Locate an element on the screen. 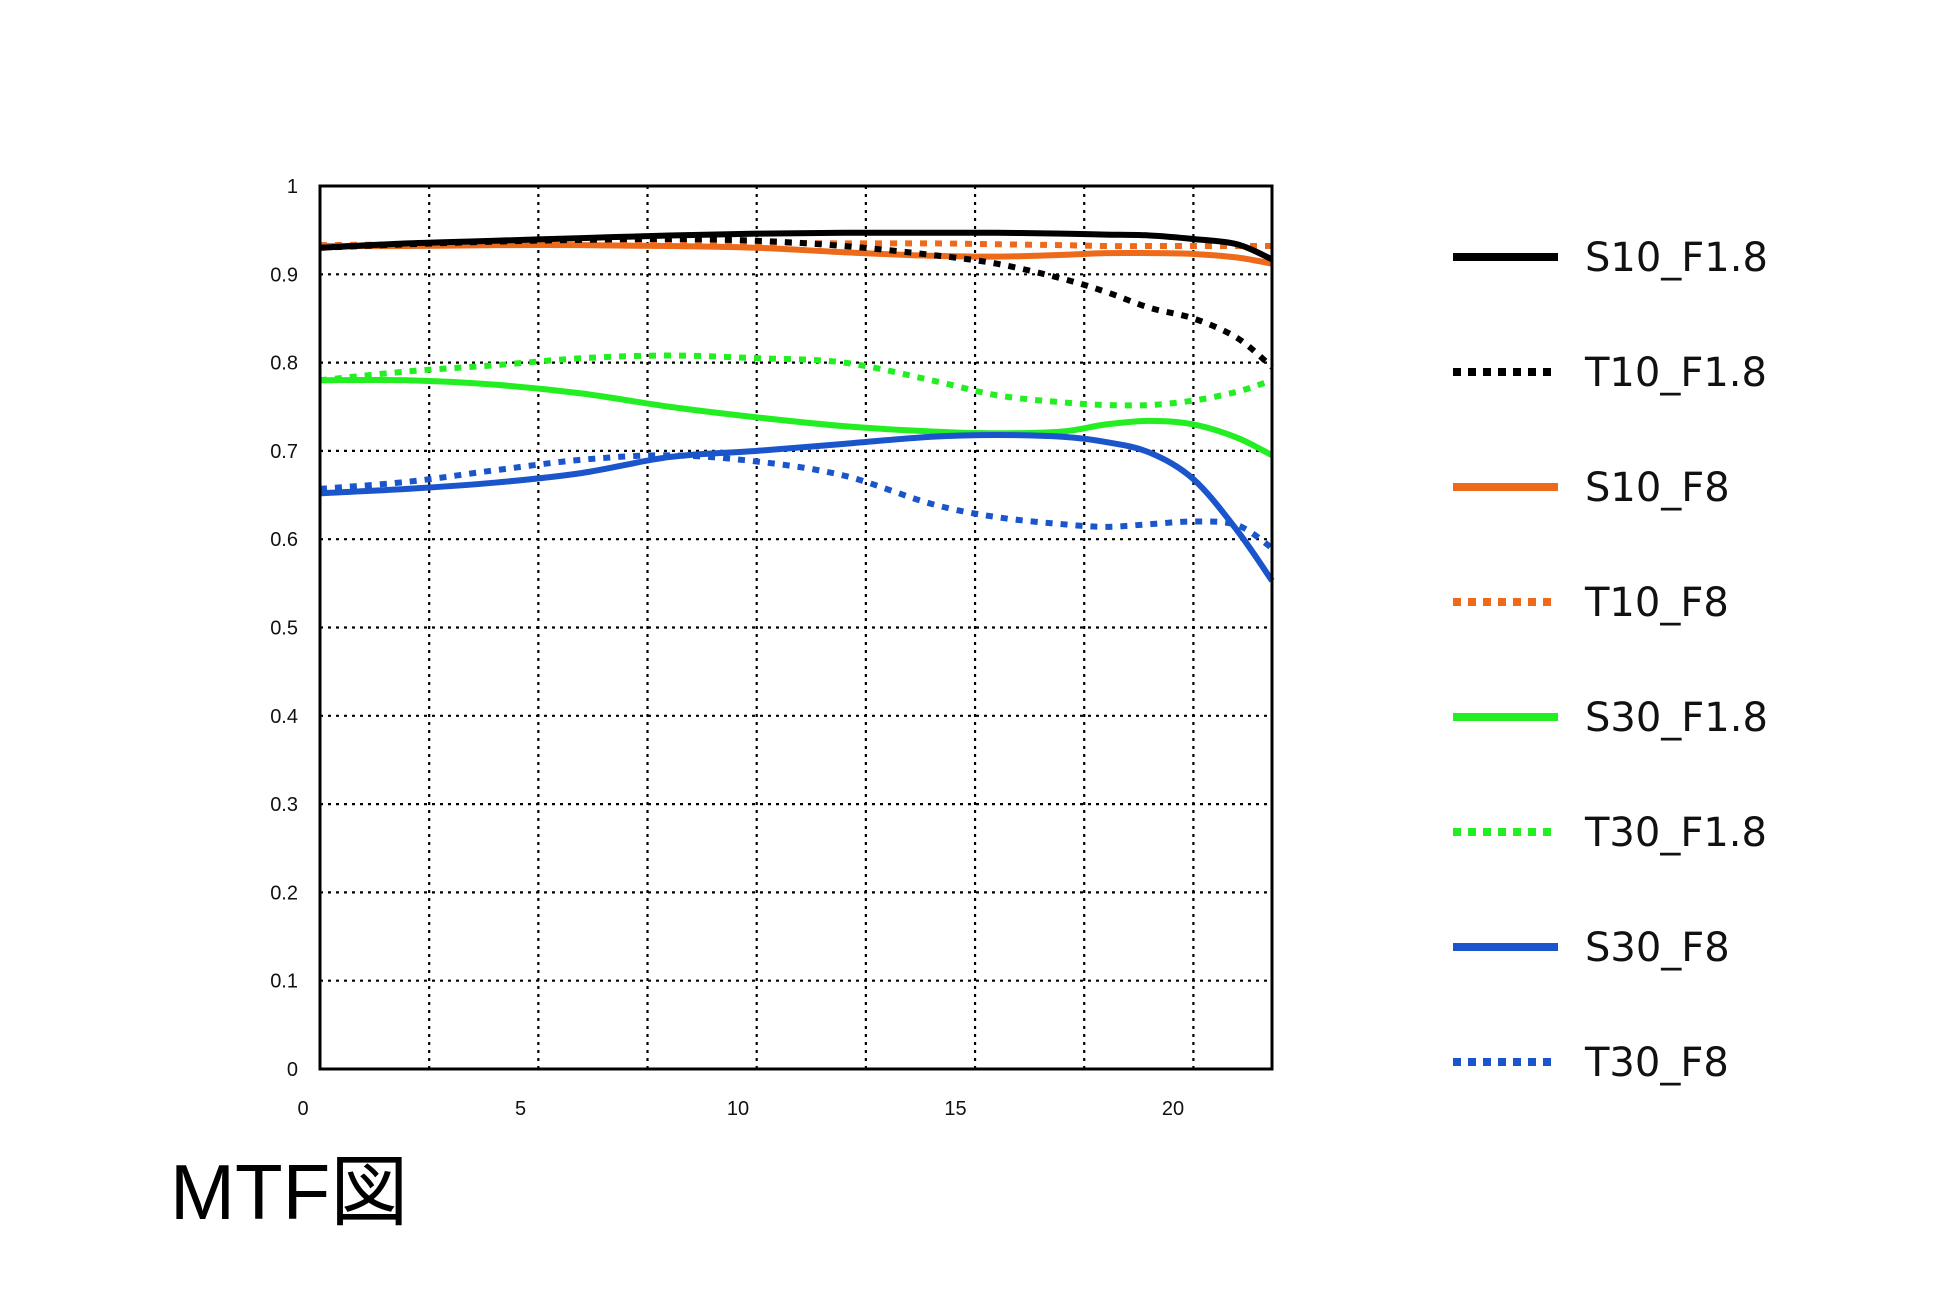 The width and height of the screenshot is (1950, 1300). legend-label: S10_F1.8 is located at coordinates (1676, 258).